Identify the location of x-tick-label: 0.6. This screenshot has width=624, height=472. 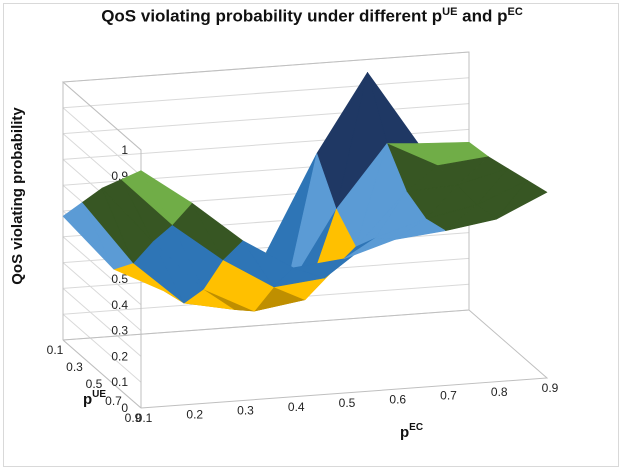
(397, 399).